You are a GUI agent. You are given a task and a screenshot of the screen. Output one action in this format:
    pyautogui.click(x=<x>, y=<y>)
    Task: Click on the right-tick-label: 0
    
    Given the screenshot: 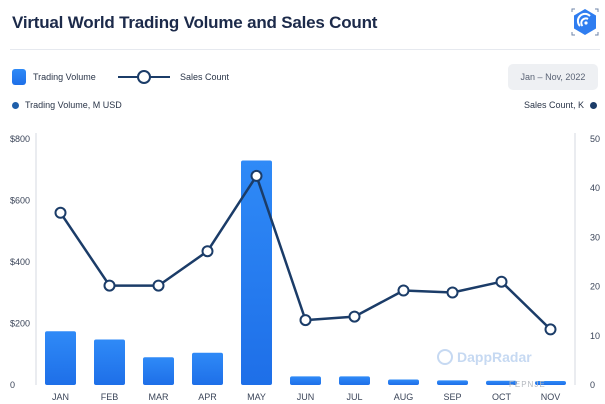 What is the action you would take?
    pyautogui.click(x=592, y=385)
    